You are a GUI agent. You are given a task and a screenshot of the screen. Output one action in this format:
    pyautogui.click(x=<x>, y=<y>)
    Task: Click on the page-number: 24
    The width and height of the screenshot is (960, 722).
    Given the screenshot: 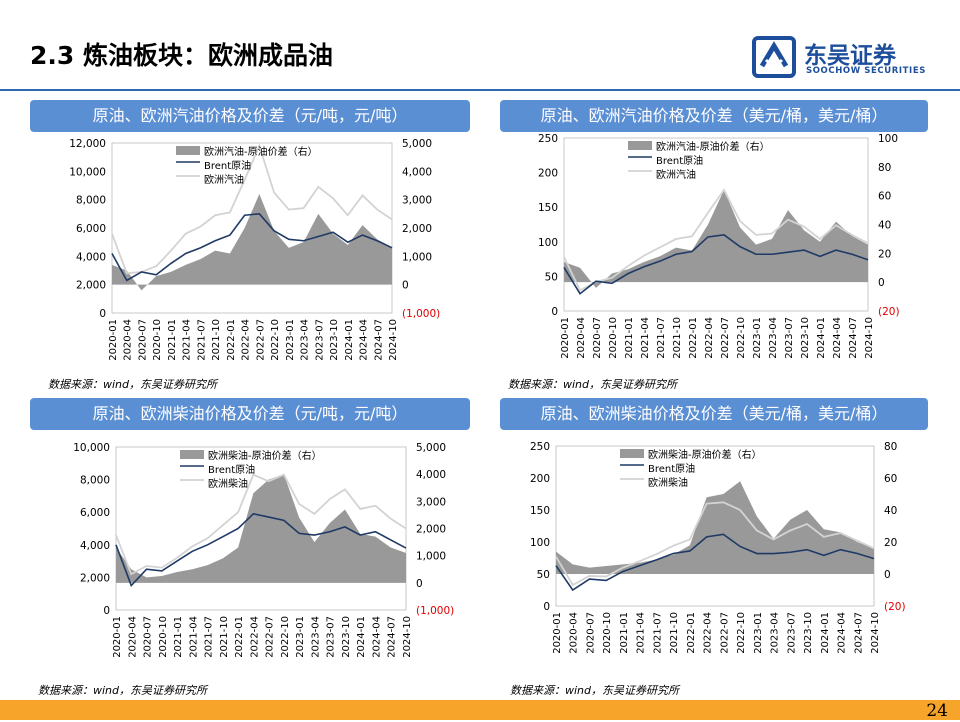 What is the action you would take?
    pyautogui.click(x=937, y=711)
    